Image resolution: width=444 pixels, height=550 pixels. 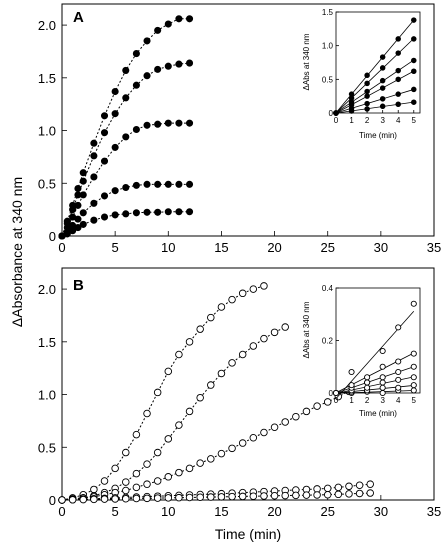 What do you see at coordinates (336, 400) in the screenshot?
I see `panel-b-inset-x-tick-label: 0` at bounding box center [336, 400].